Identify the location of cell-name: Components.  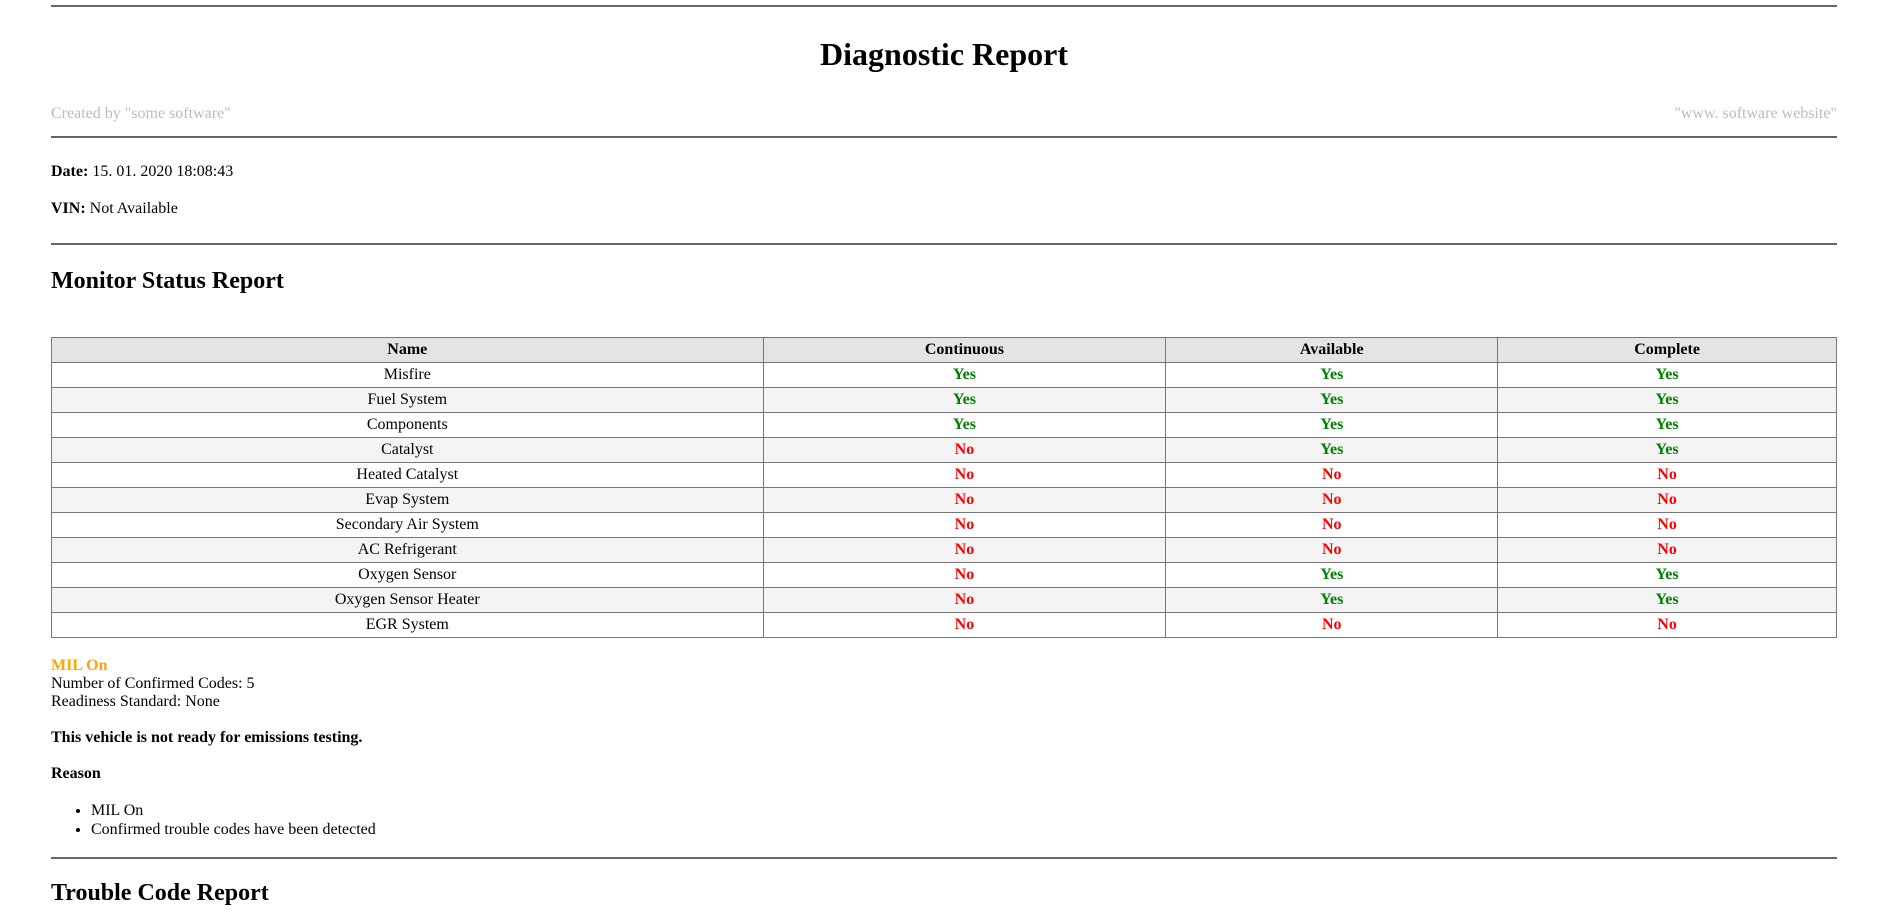
(407, 425).